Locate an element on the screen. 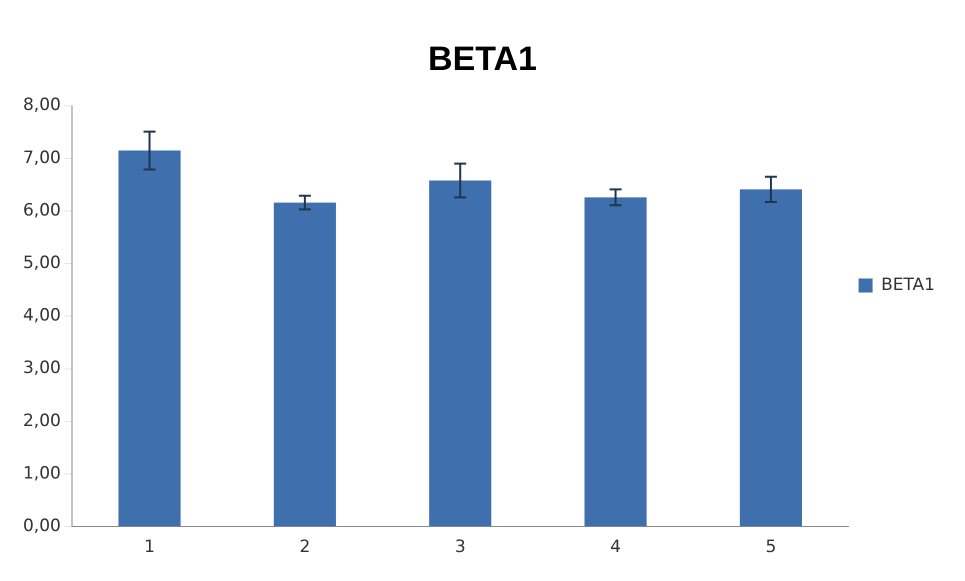 The image size is (965, 581). y-tick-label: 8,00 is located at coordinates (41, 105).